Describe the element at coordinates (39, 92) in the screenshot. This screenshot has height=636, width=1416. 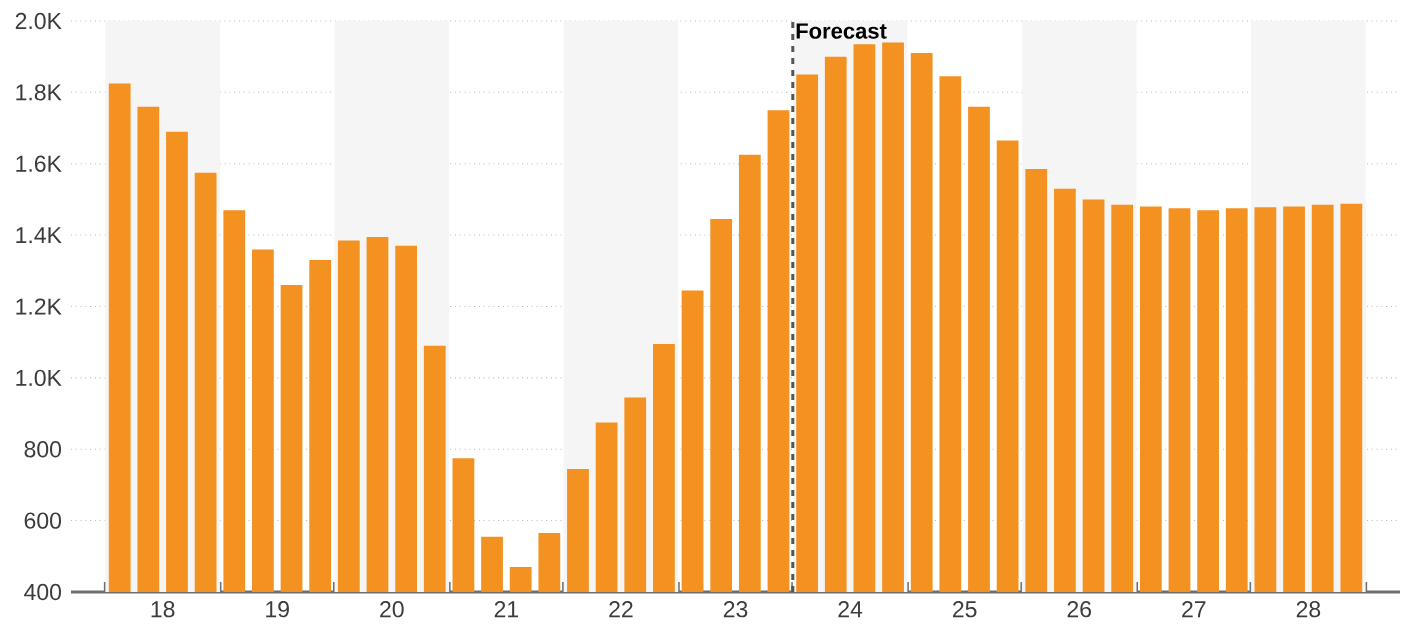
I see `y-tick-label: 1.8K` at that location.